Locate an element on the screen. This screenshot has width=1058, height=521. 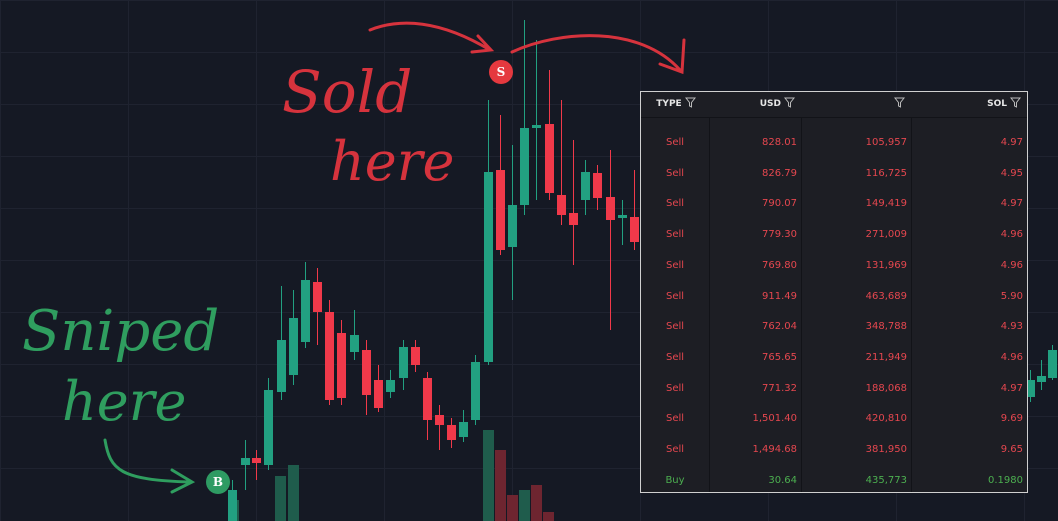
header-text: SOL is located at coordinates (997, 104).